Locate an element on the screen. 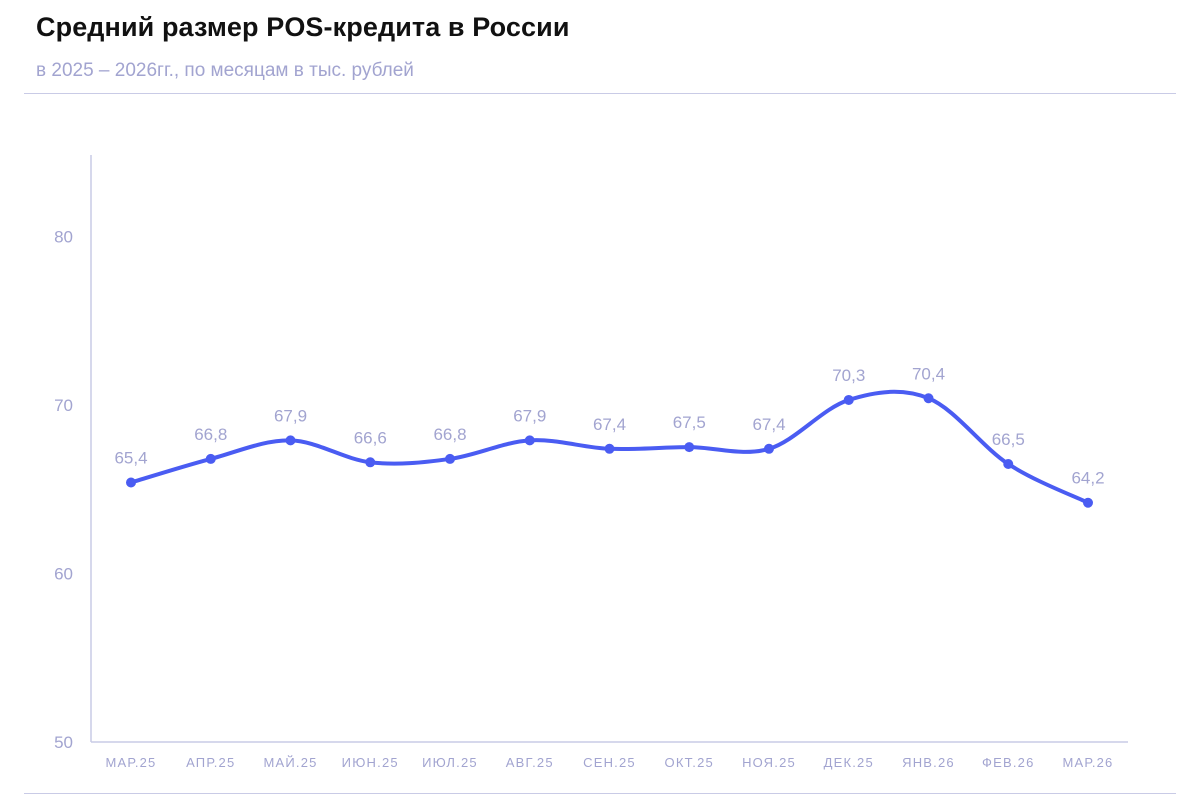 The width and height of the screenshot is (1200, 800). footer-divider is located at coordinates (600, 793).